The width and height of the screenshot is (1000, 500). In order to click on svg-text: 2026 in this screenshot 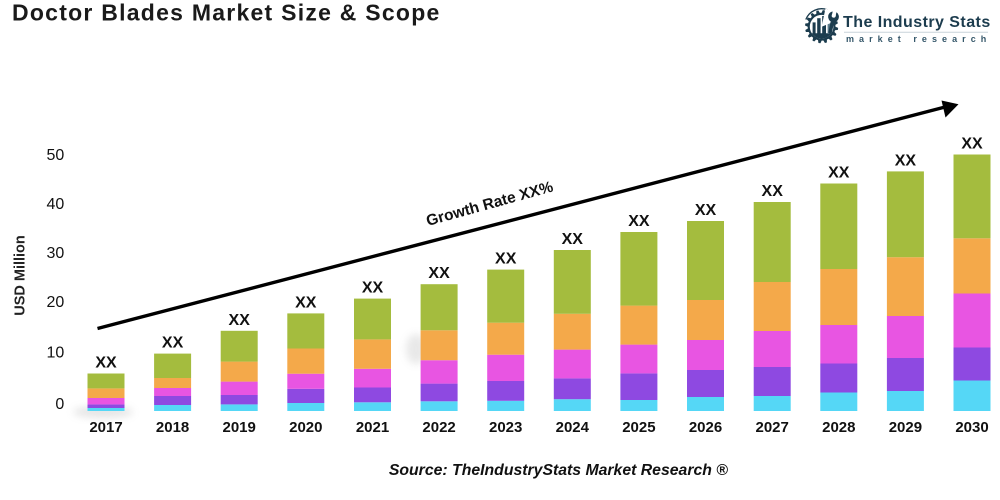, I will do `click(705, 427)`.